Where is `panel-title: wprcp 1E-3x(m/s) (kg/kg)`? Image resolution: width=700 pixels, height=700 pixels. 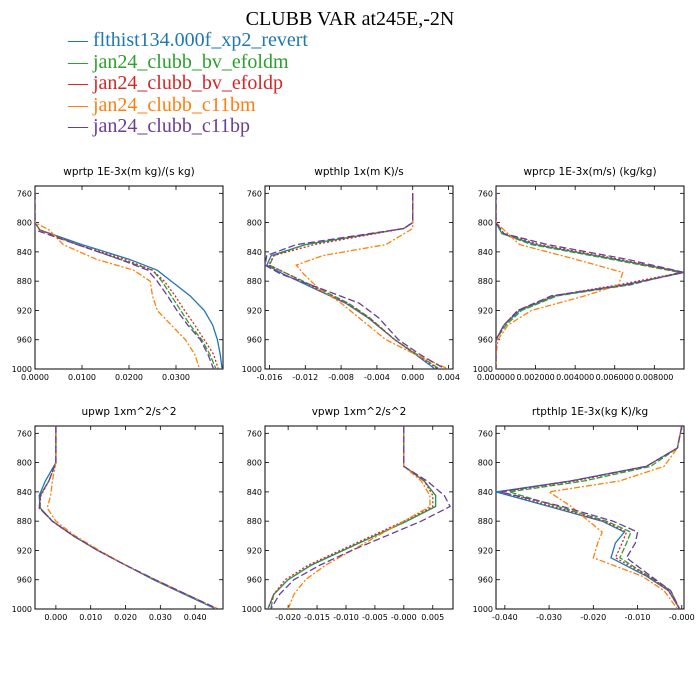 panel-title: wprcp 1E-3x(m/s) (kg/kg) is located at coordinates (589, 172).